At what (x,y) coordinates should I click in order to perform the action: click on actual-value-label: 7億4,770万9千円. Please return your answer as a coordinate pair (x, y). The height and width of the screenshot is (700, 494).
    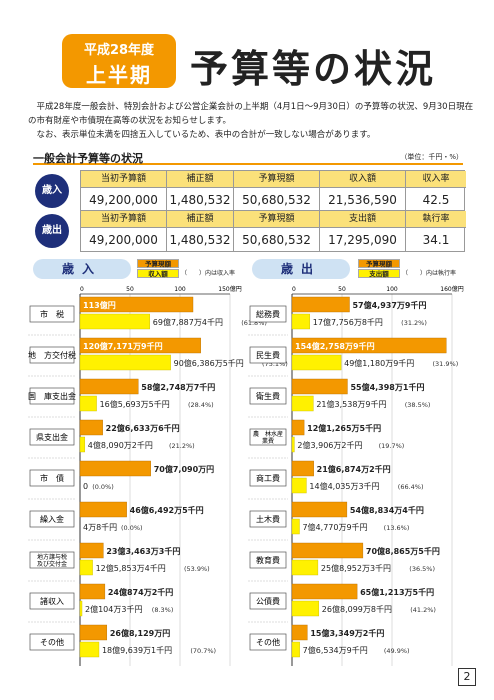
    Looking at the image, I should click on (334, 527).